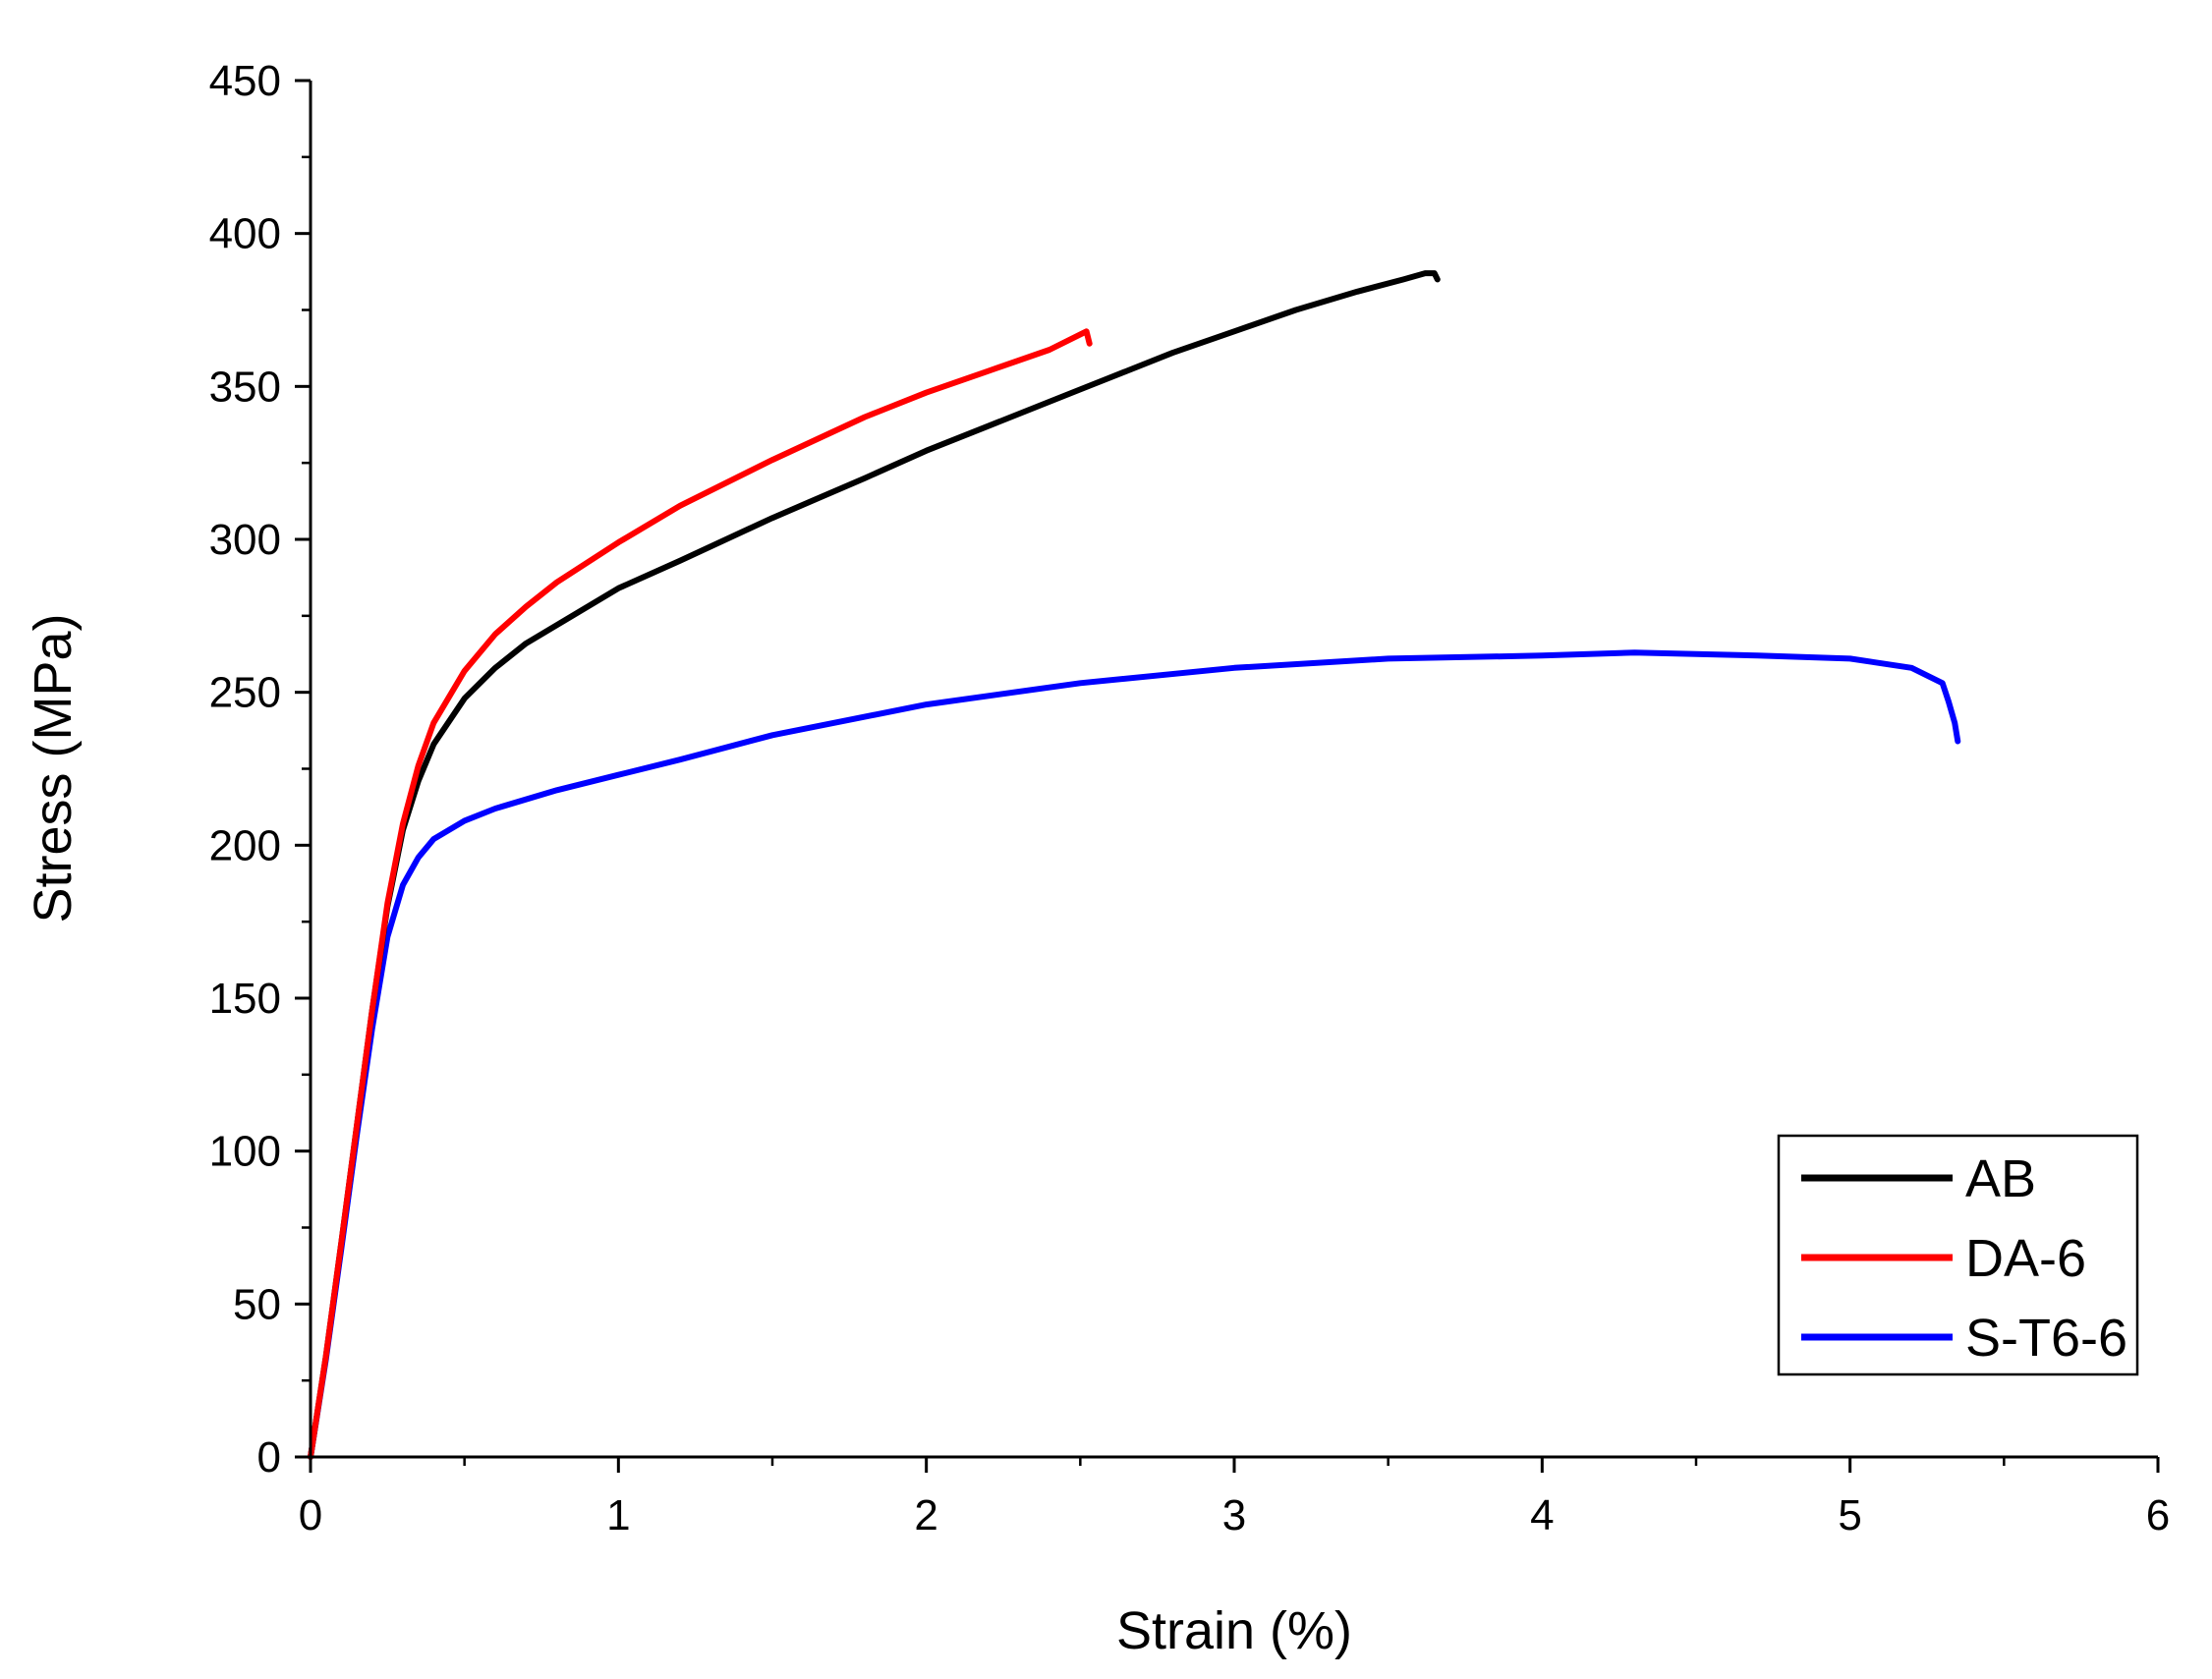 The image size is (2212, 1679). Describe the element at coordinates (245, 540) in the screenshot. I see `y-tick-label: 300` at that location.